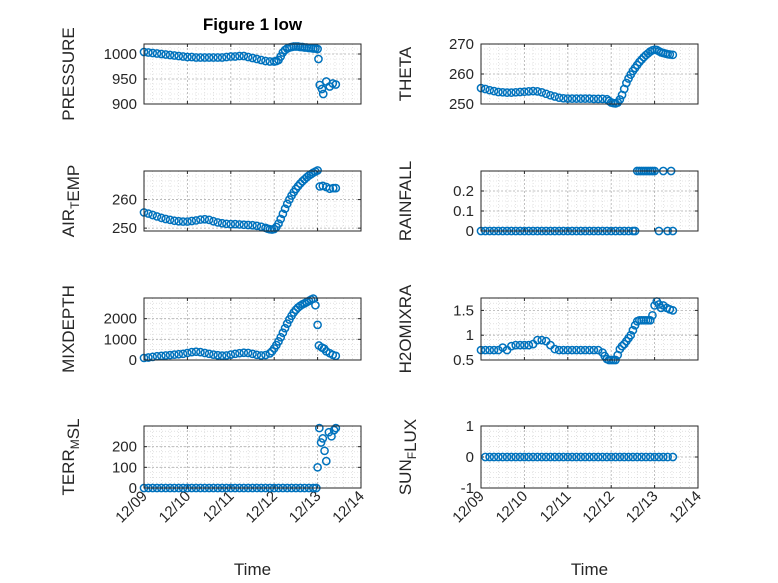 The width and height of the screenshot is (778, 583). Describe the element at coordinates (463, 310) in the screenshot. I see `y-tick-label: 1.5` at that location.